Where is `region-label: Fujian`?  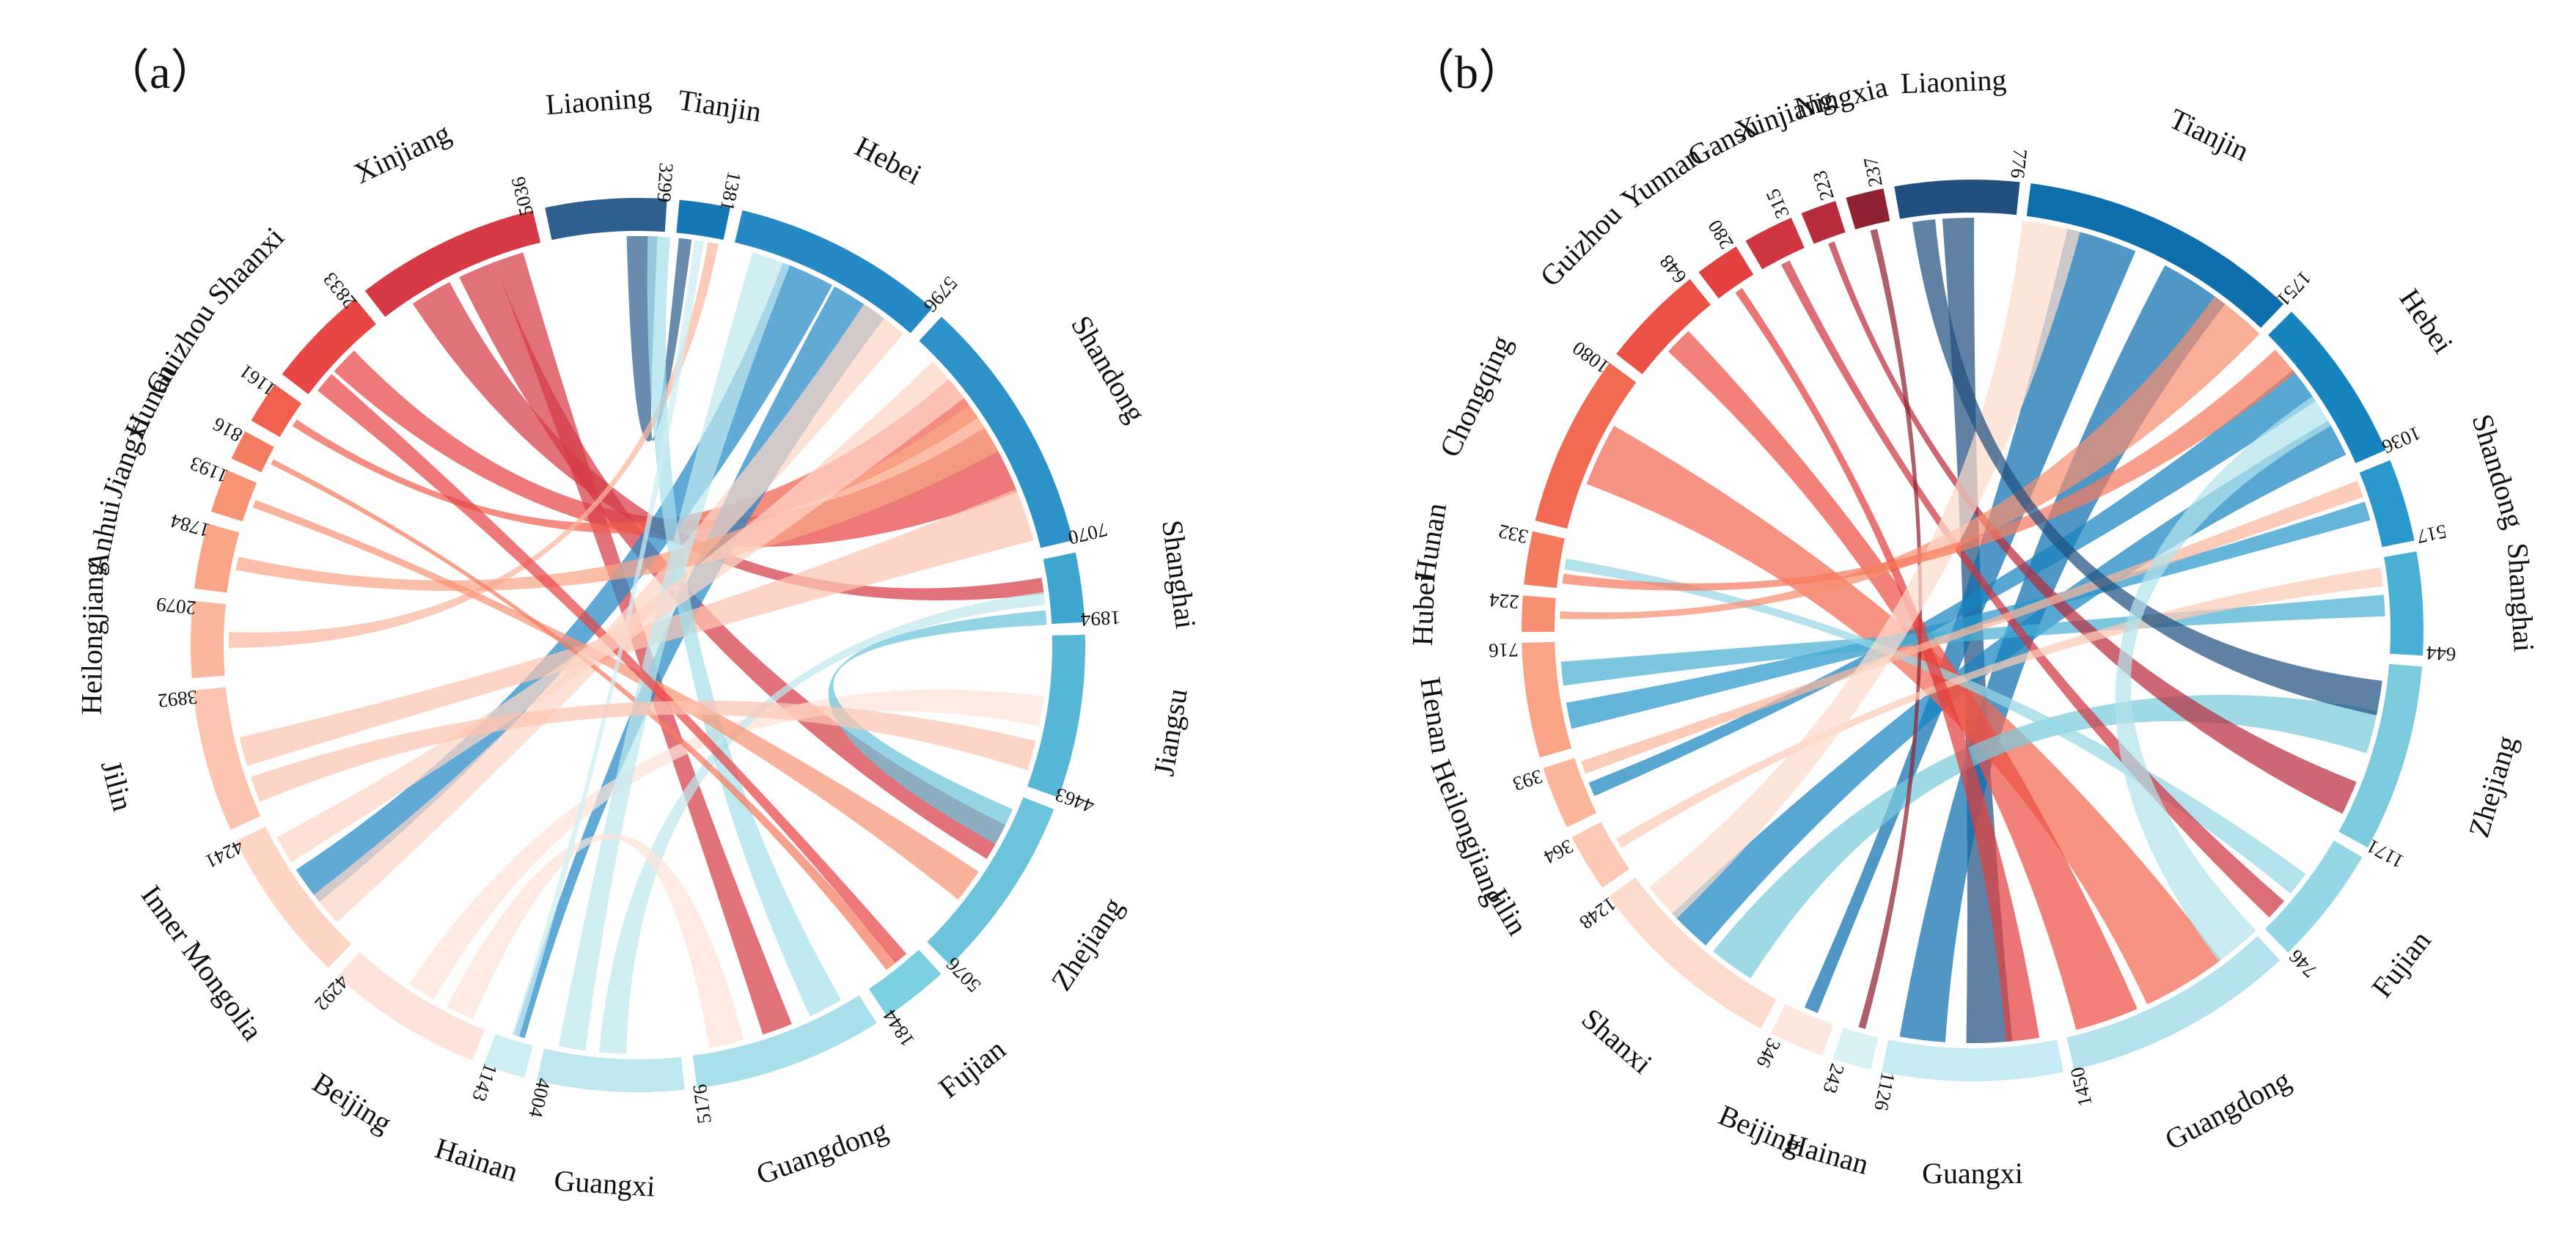 region-label: Fujian is located at coordinates (2401, 964).